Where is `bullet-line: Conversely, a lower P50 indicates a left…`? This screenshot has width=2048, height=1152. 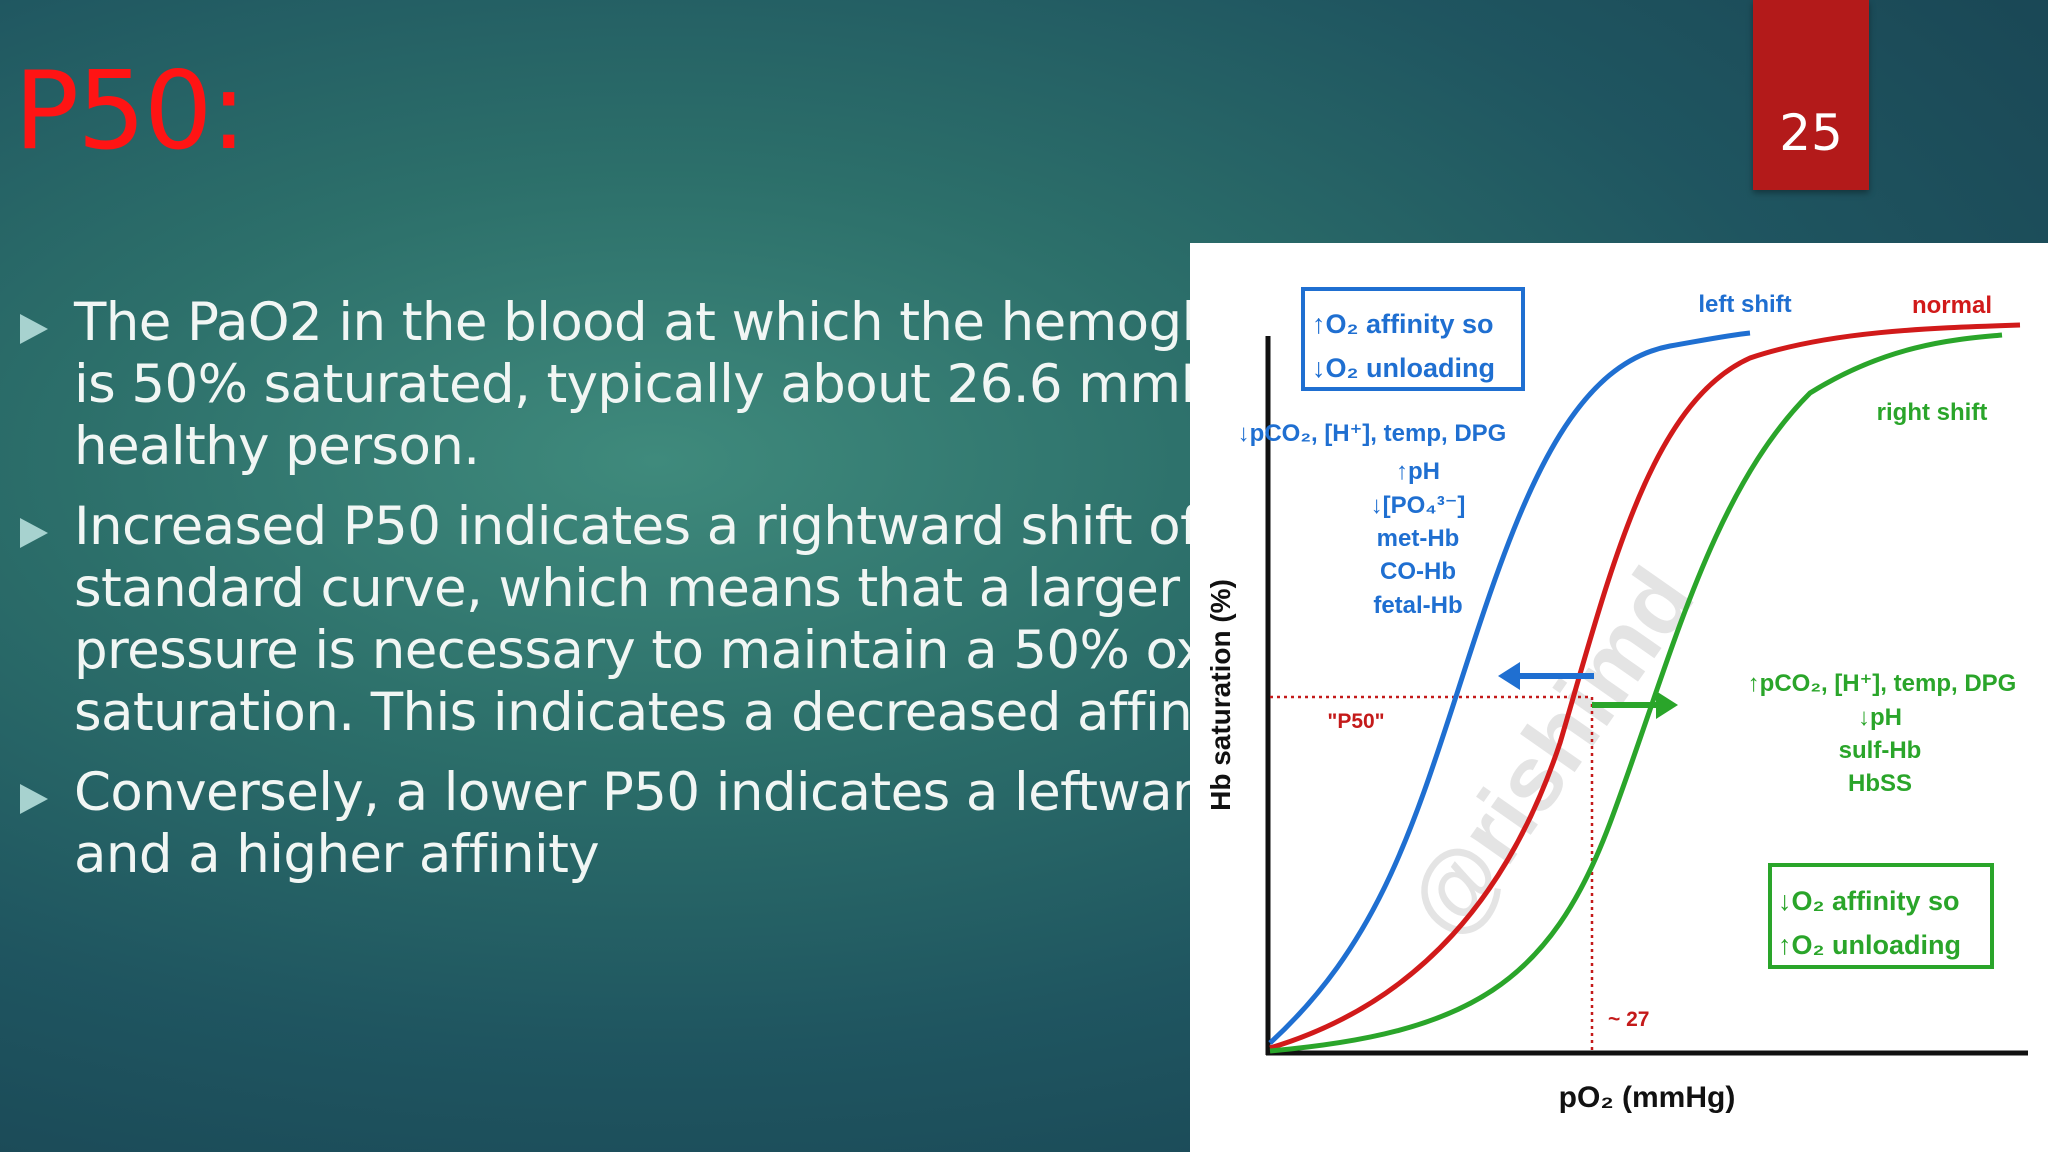
bullet-line: Conversely, a lower P50 indicates a left… is located at coordinates (632, 792).